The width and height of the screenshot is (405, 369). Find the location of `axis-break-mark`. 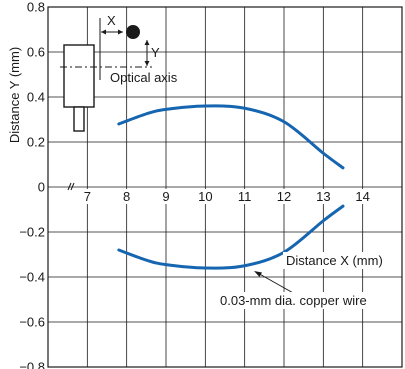

axis-break-mark is located at coordinates (71, 186).